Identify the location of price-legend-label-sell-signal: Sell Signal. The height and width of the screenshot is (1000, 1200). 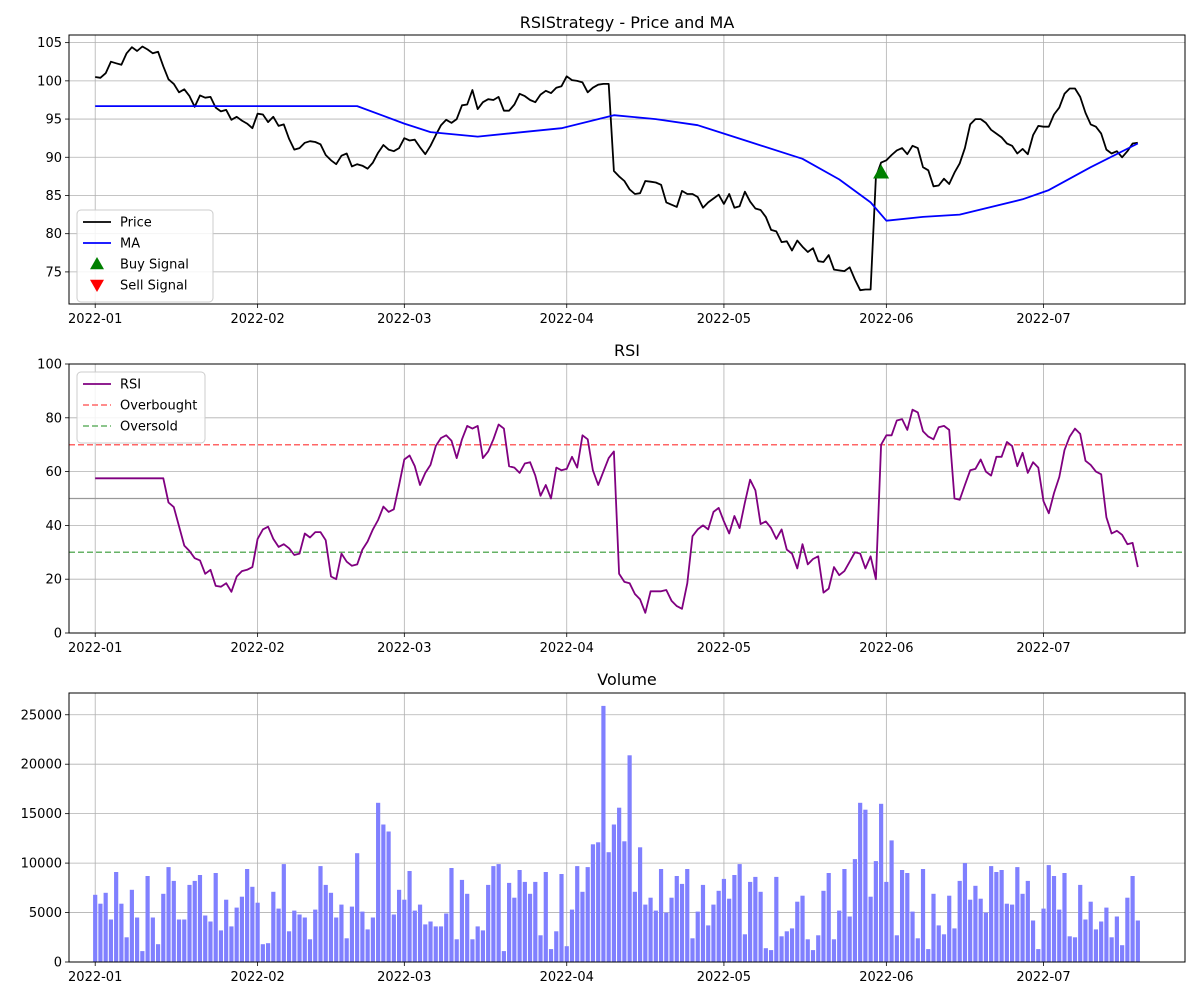
(154, 286).